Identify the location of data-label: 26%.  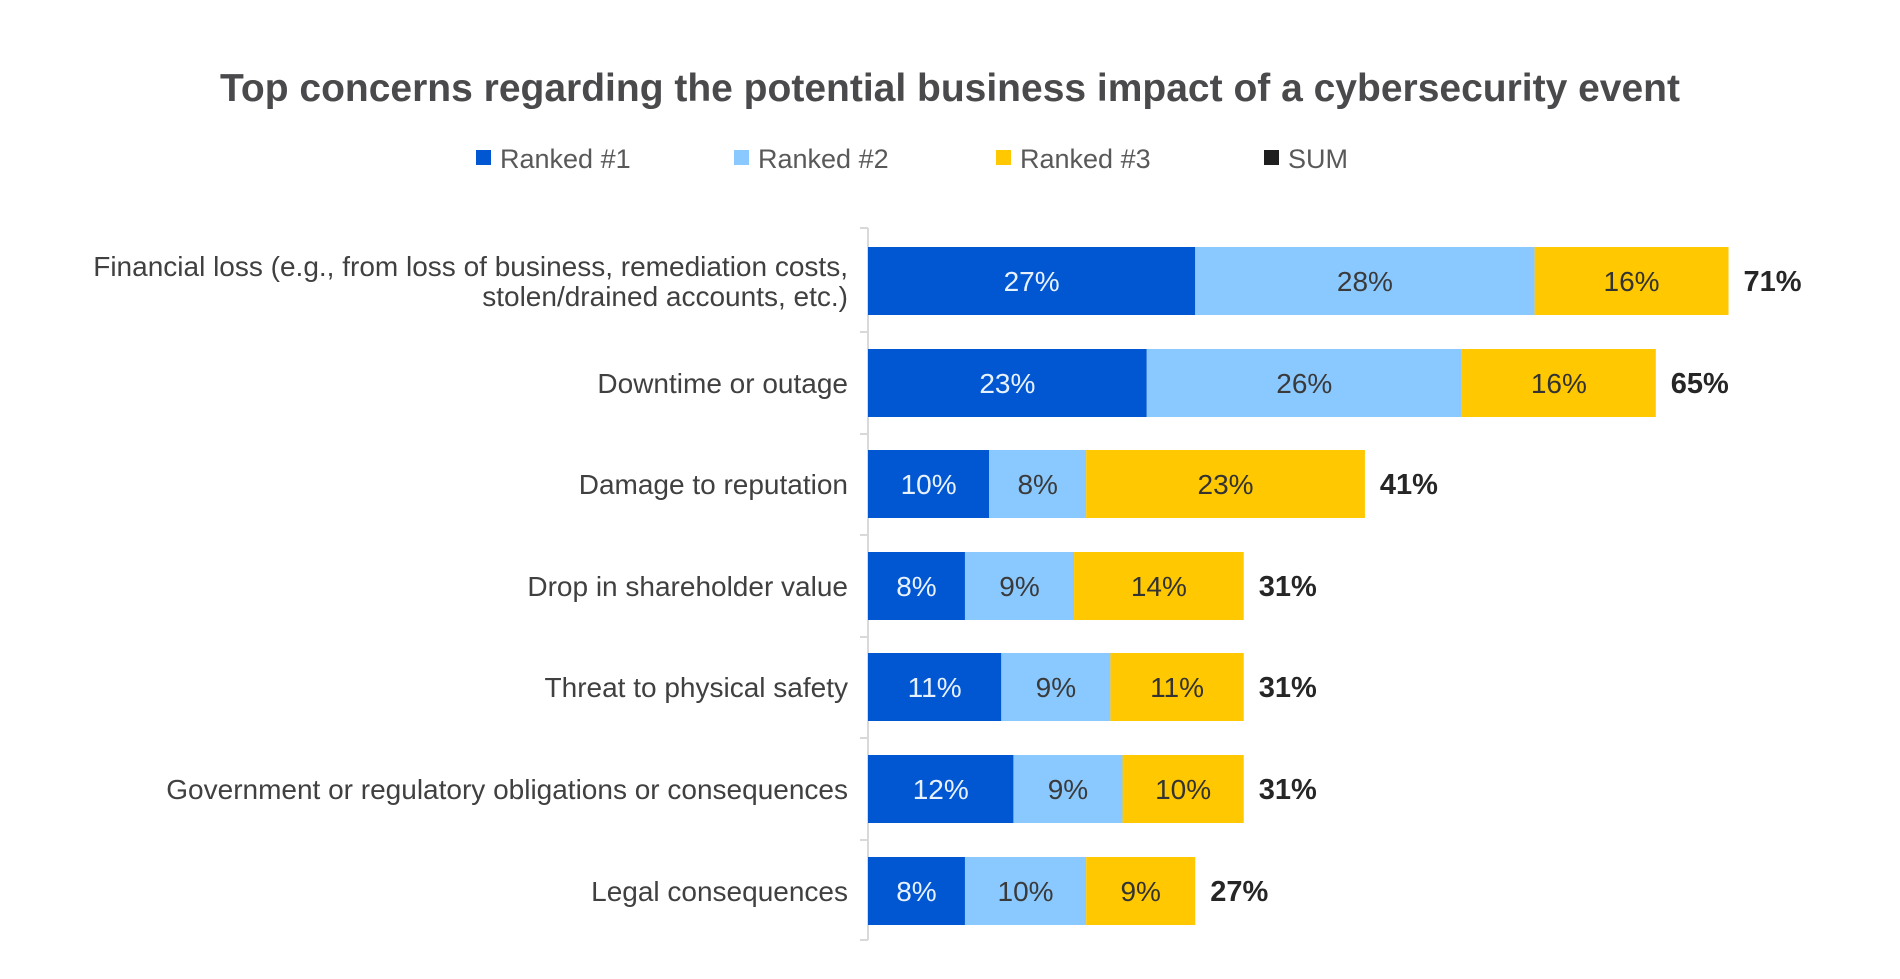
(1304, 383).